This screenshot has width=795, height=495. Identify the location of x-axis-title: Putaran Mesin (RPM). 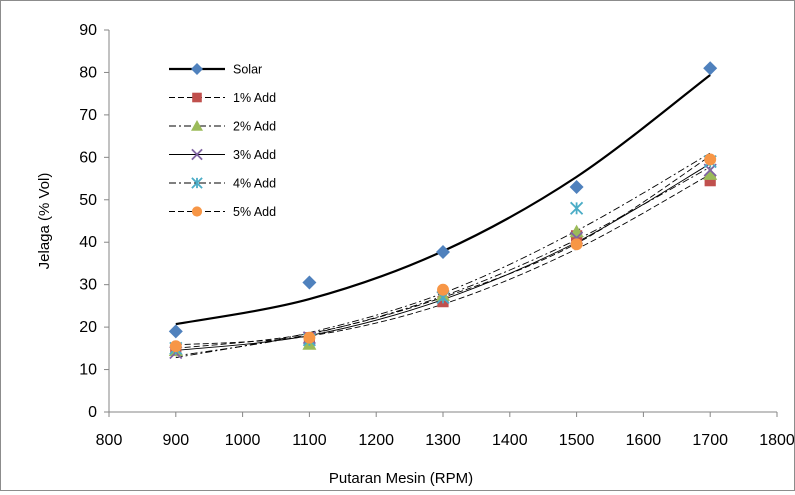
(401, 478).